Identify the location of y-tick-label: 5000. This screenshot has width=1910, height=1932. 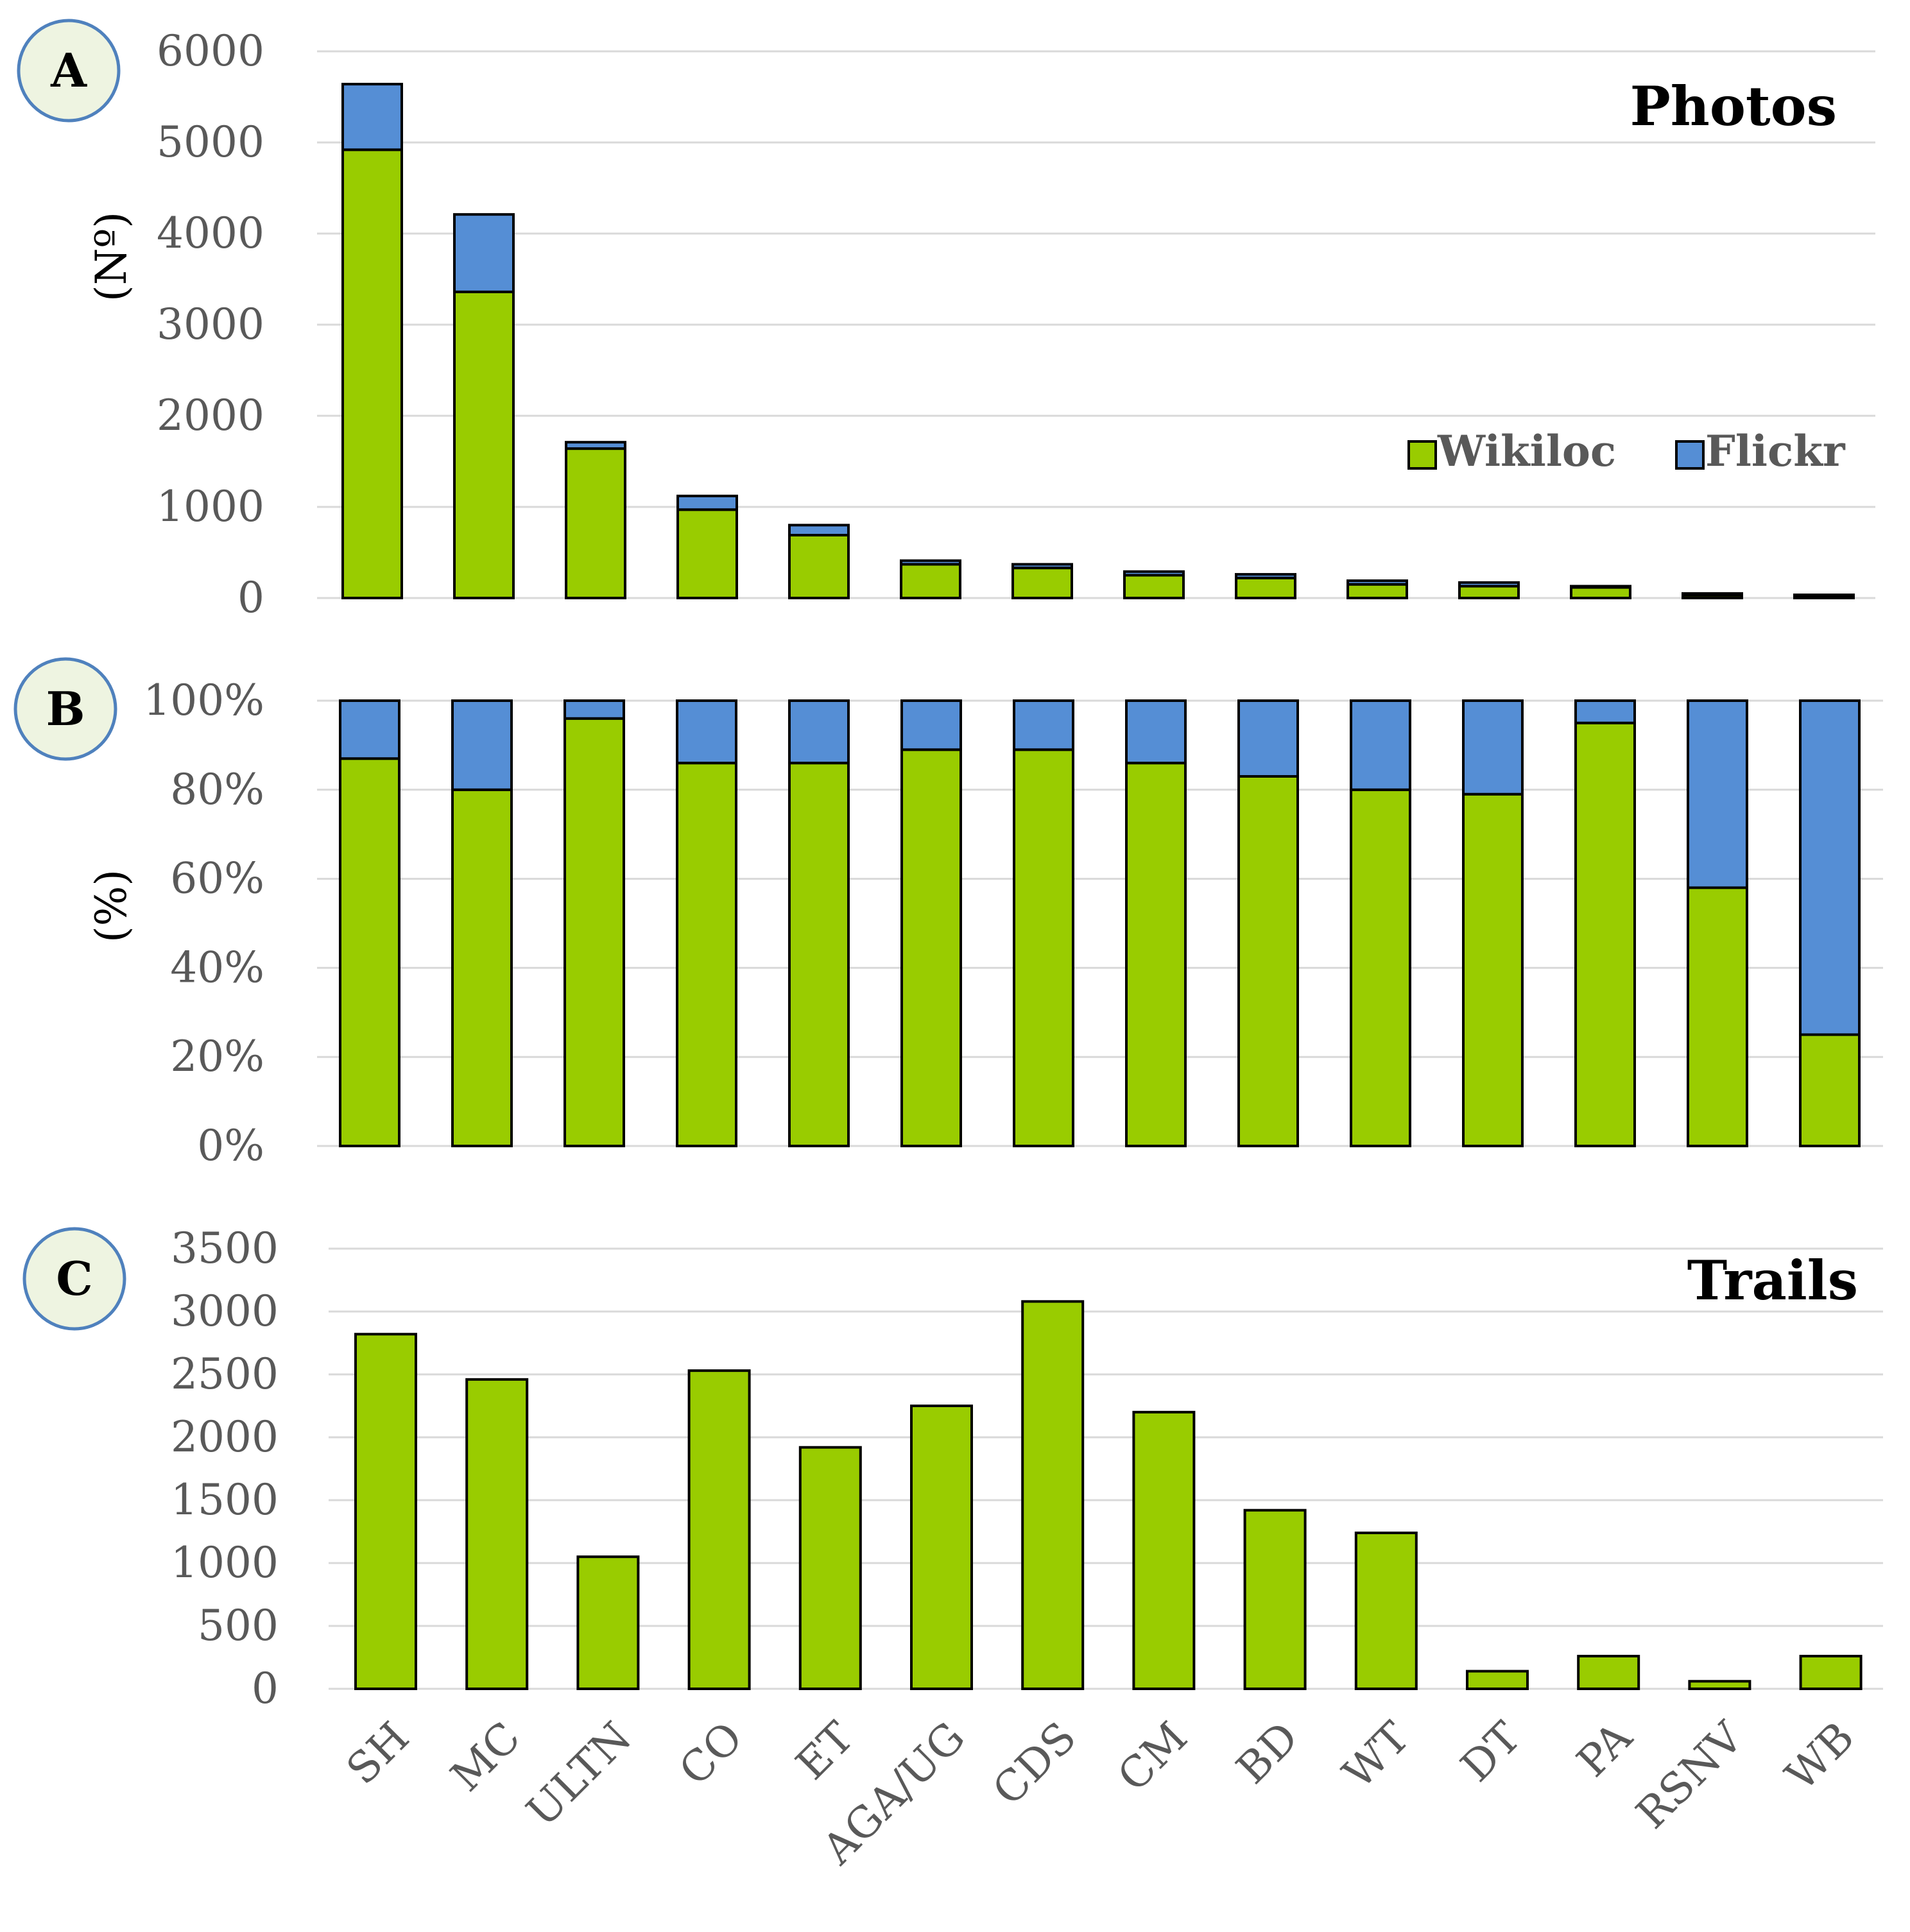
(211, 142).